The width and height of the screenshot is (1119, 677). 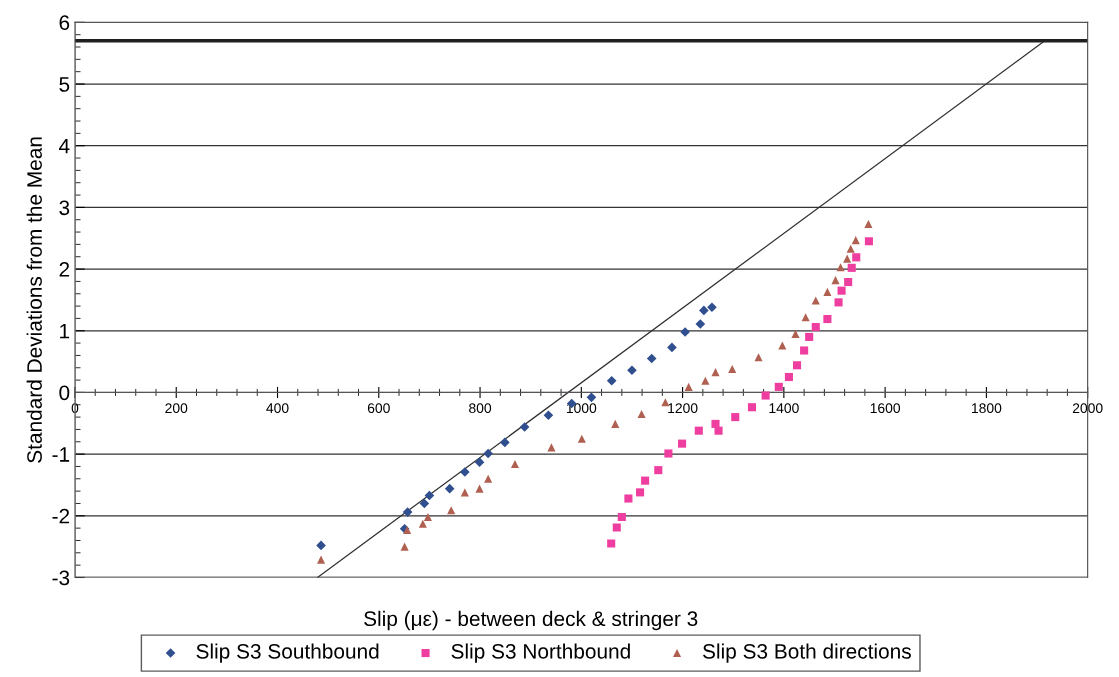 What do you see at coordinates (61, 516) in the screenshot?
I see `y-tick-label: -2` at bounding box center [61, 516].